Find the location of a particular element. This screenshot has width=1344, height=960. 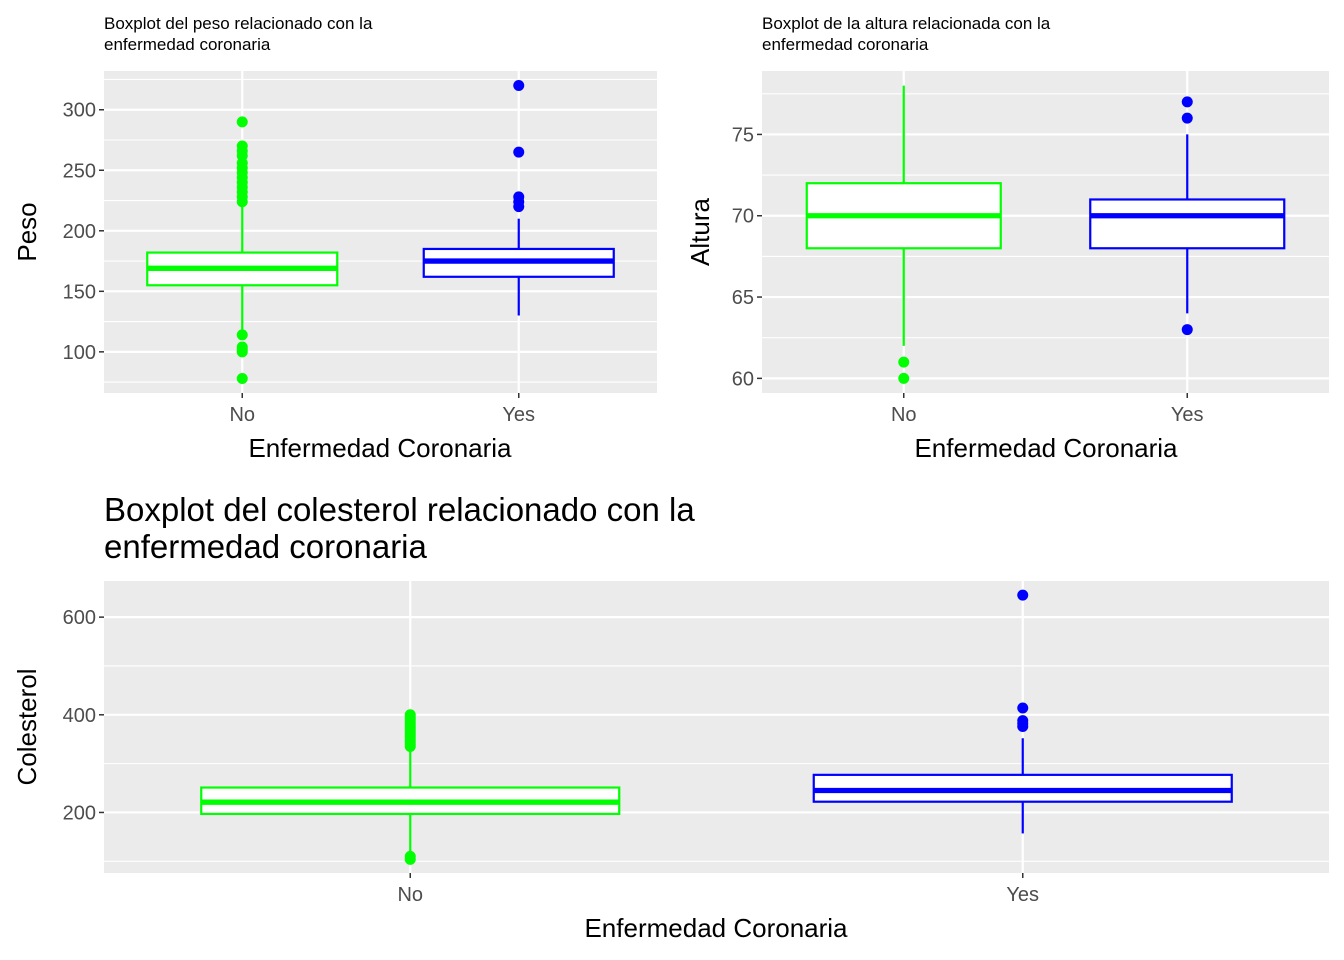

box-iqr is located at coordinates (1187, 224).